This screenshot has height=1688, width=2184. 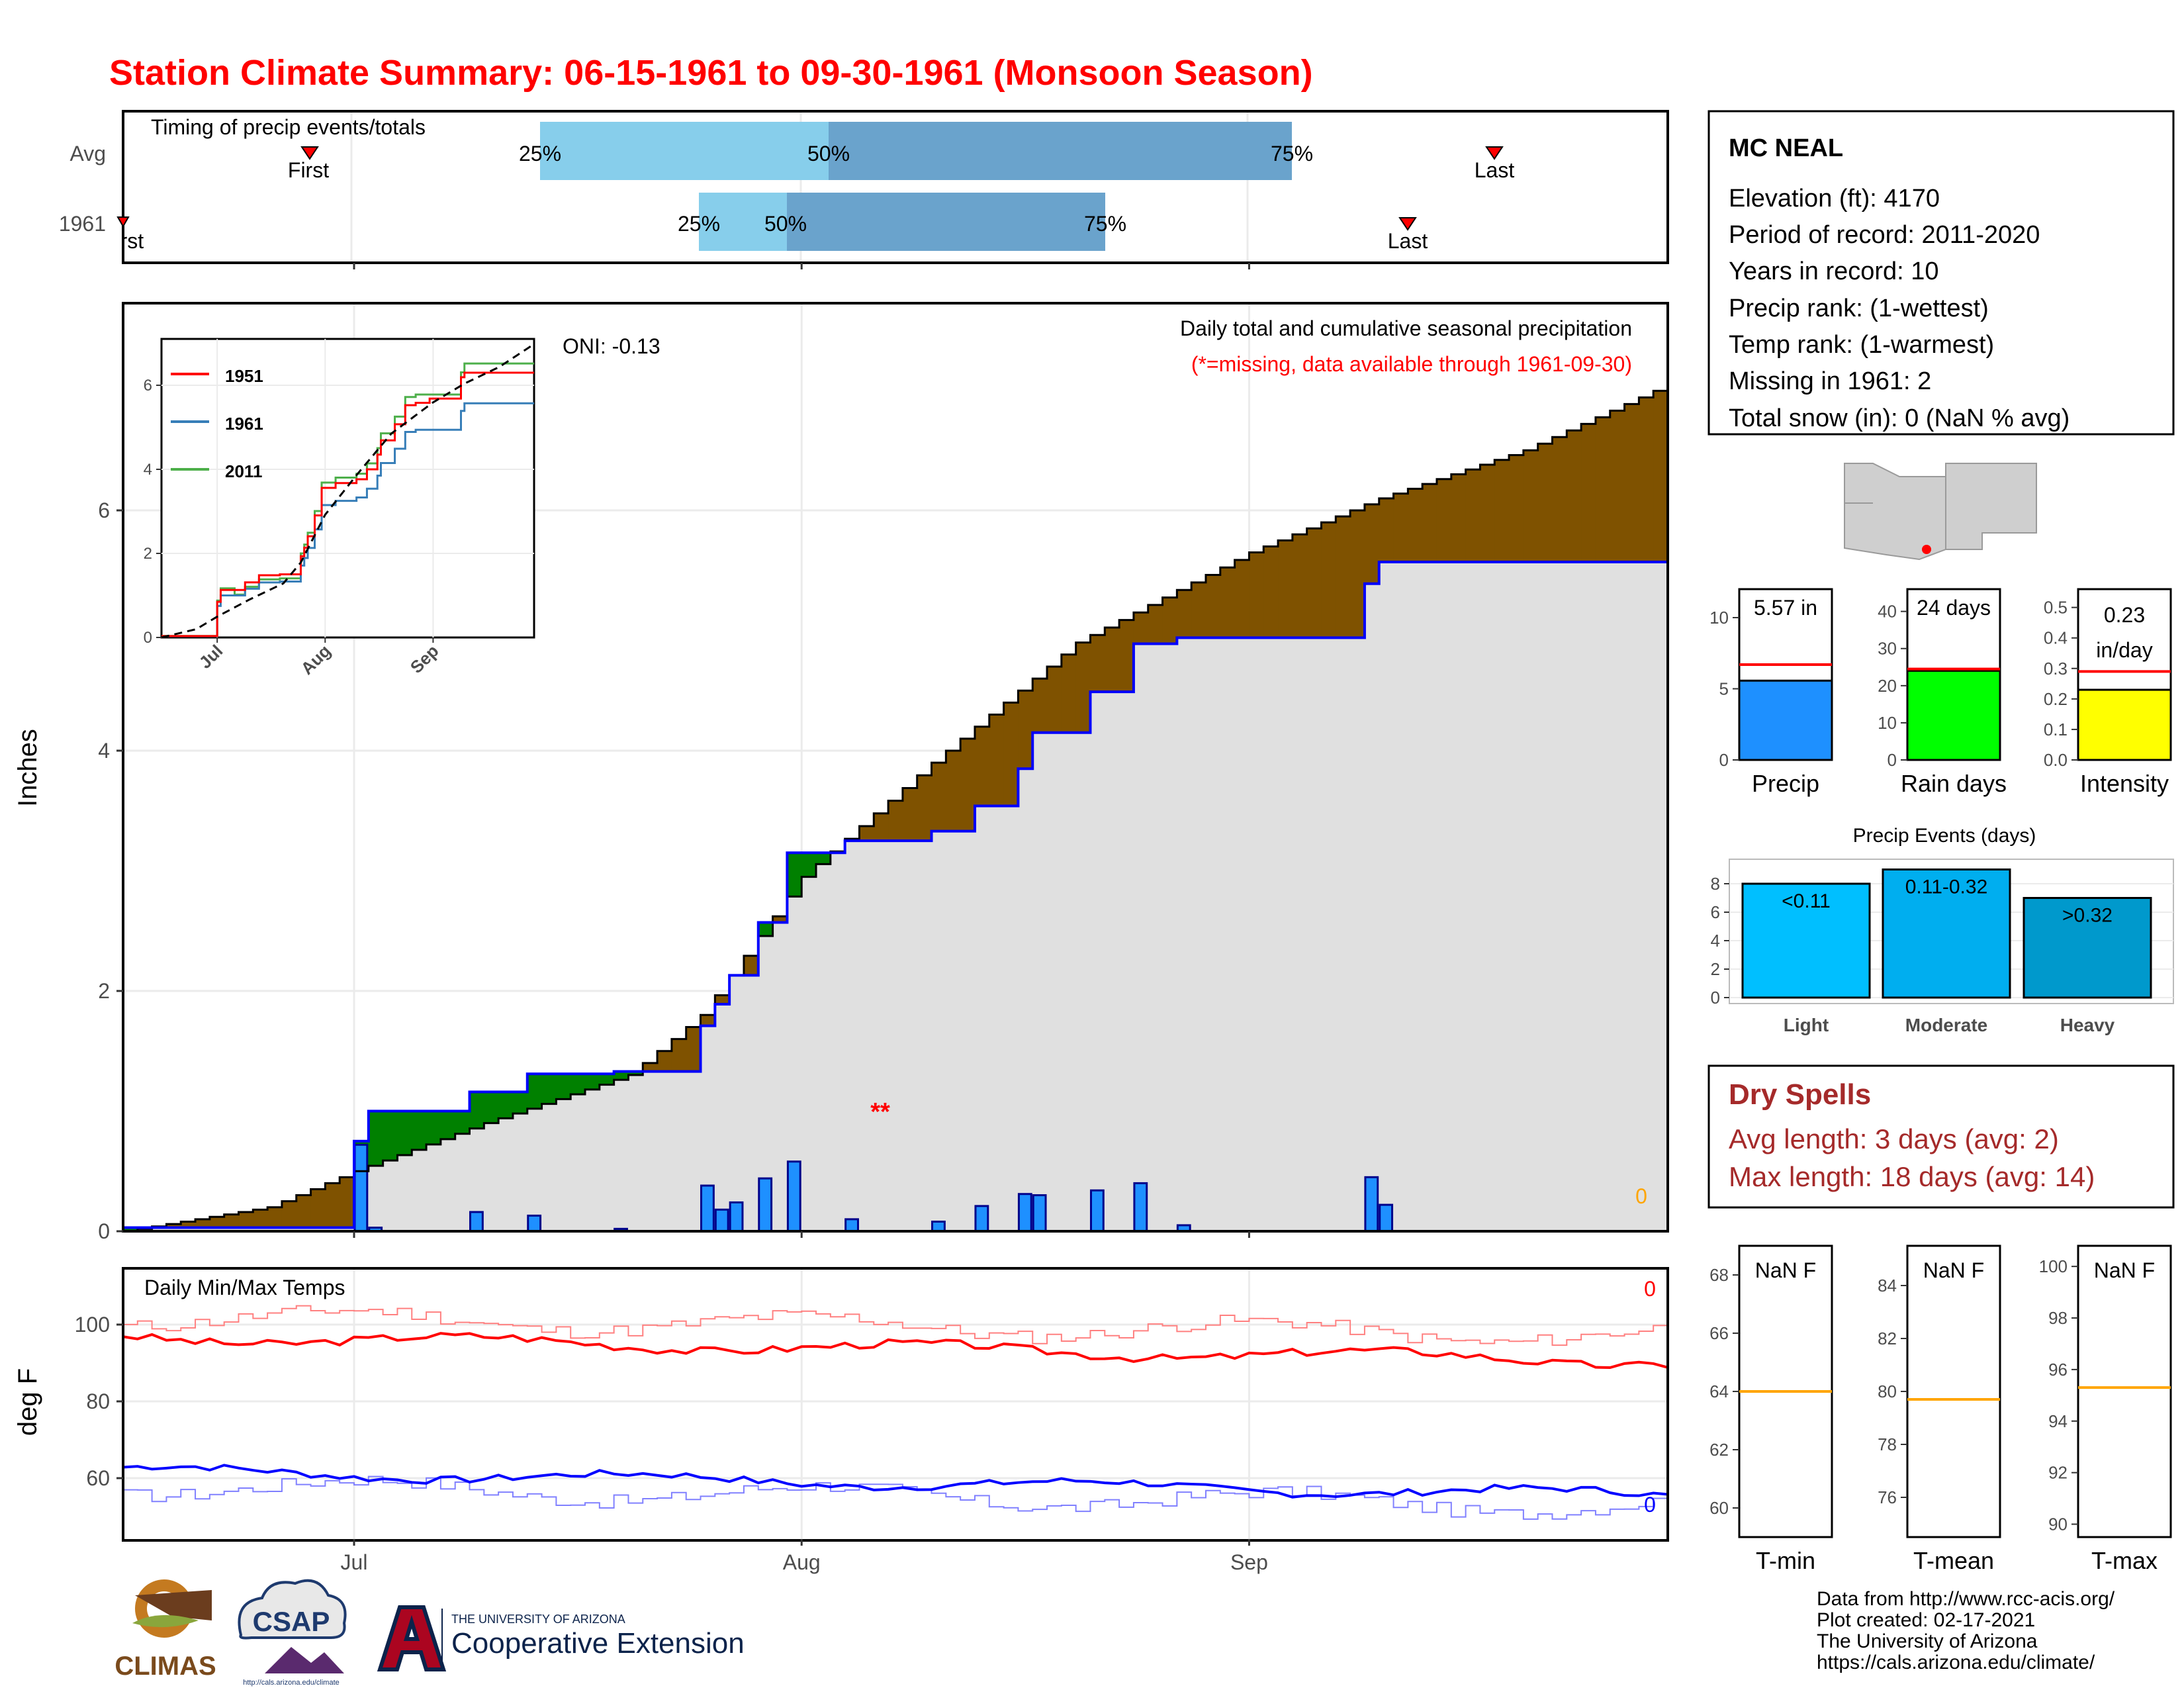 I want to click on legend-label-1961: 1961, so click(x=244, y=424).